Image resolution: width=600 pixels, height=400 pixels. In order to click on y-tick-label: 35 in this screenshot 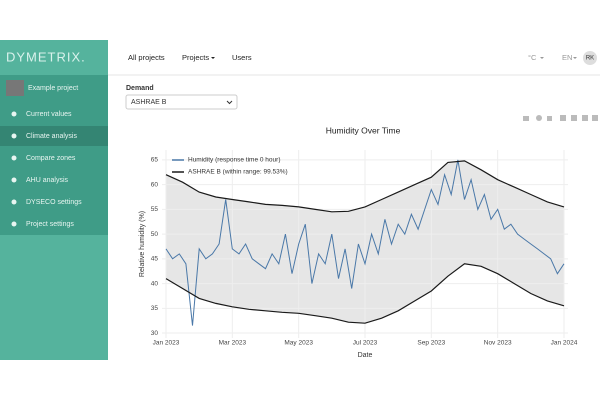, I will do `click(155, 308)`.